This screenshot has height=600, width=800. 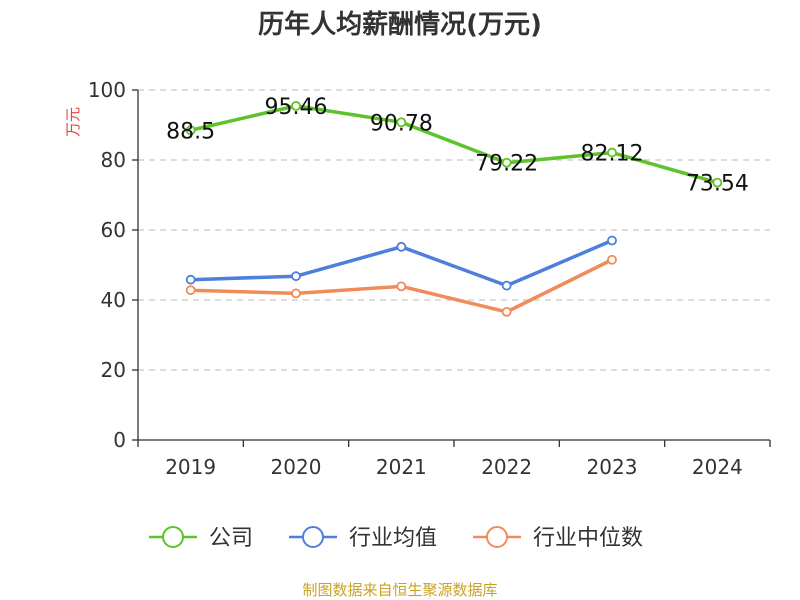 I want to click on y-tick-label: 0, so click(x=119, y=440).